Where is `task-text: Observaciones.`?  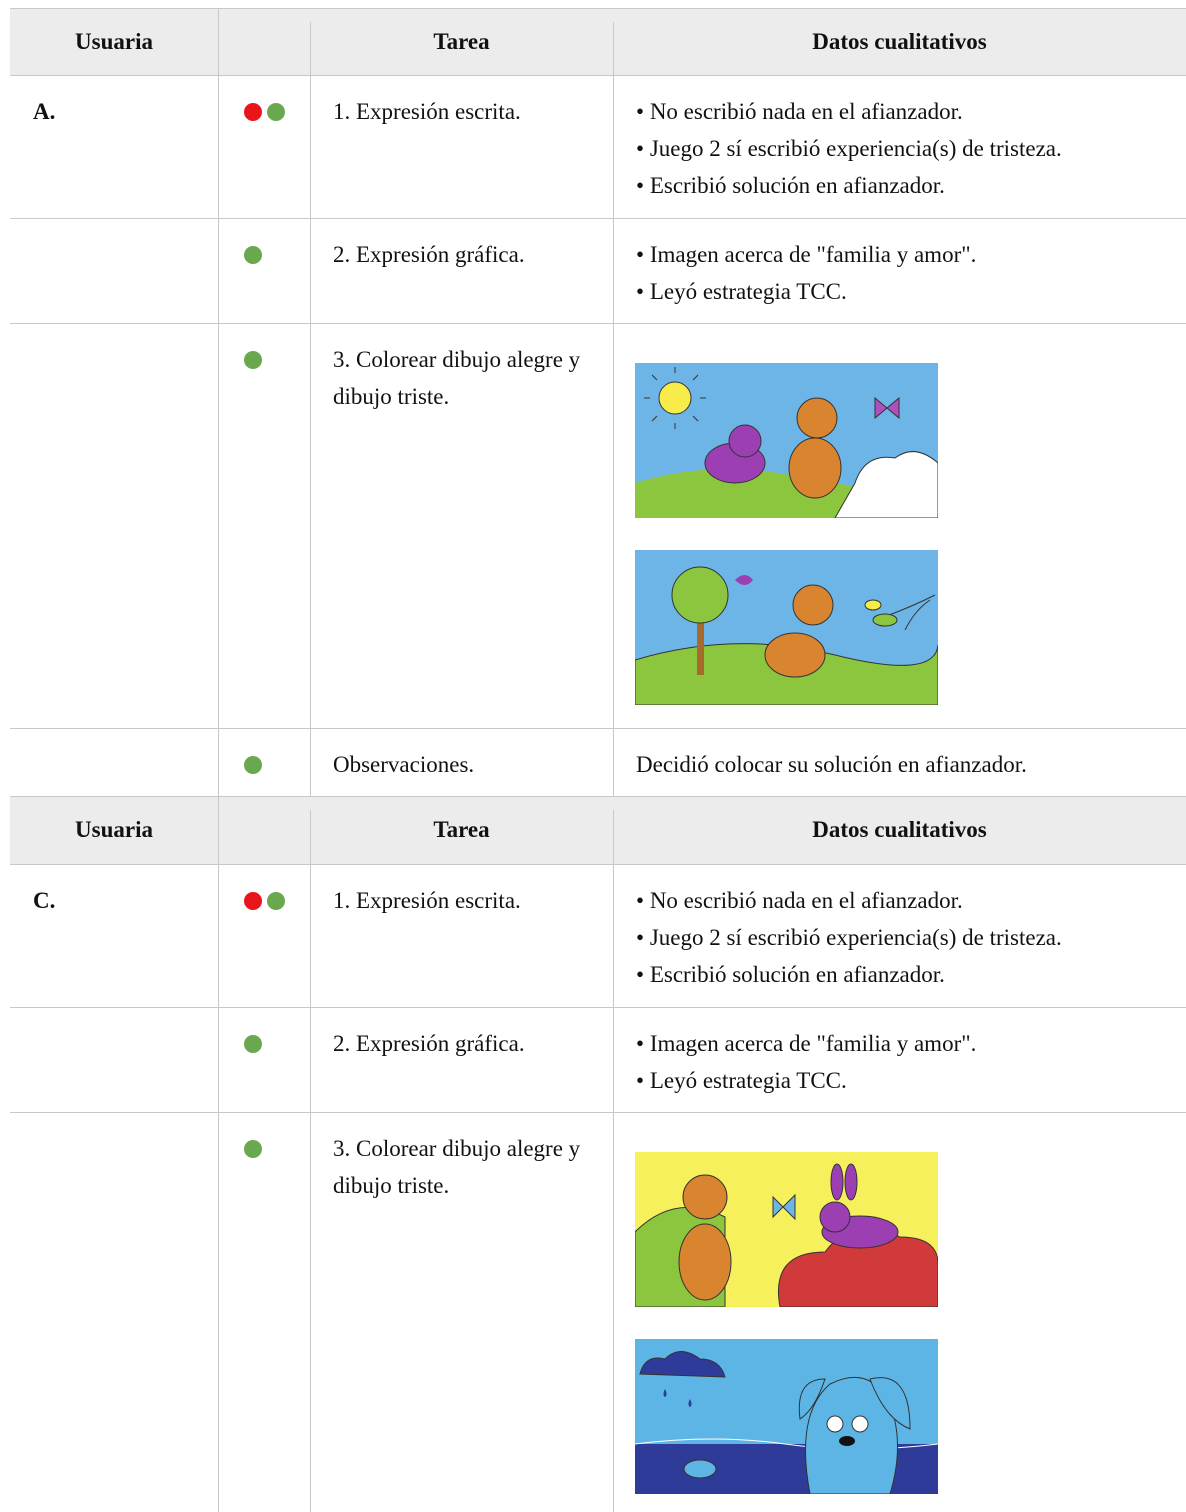
task-text: Observaciones. is located at coordinates (404, 764).